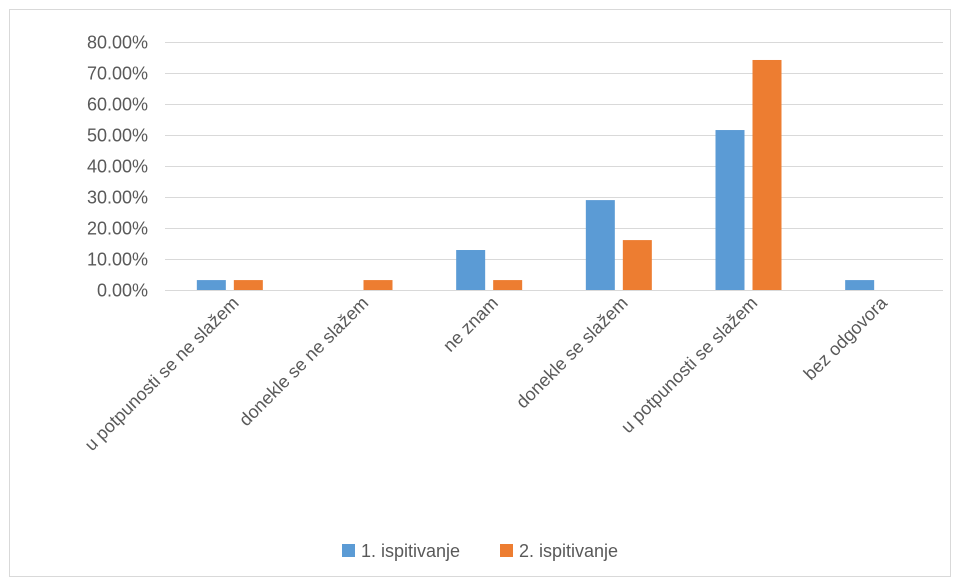 Image resolution: width=960 pixels, height=585 pixels. I want to click on y-tick-label: 50.00%, so click(117, 136).